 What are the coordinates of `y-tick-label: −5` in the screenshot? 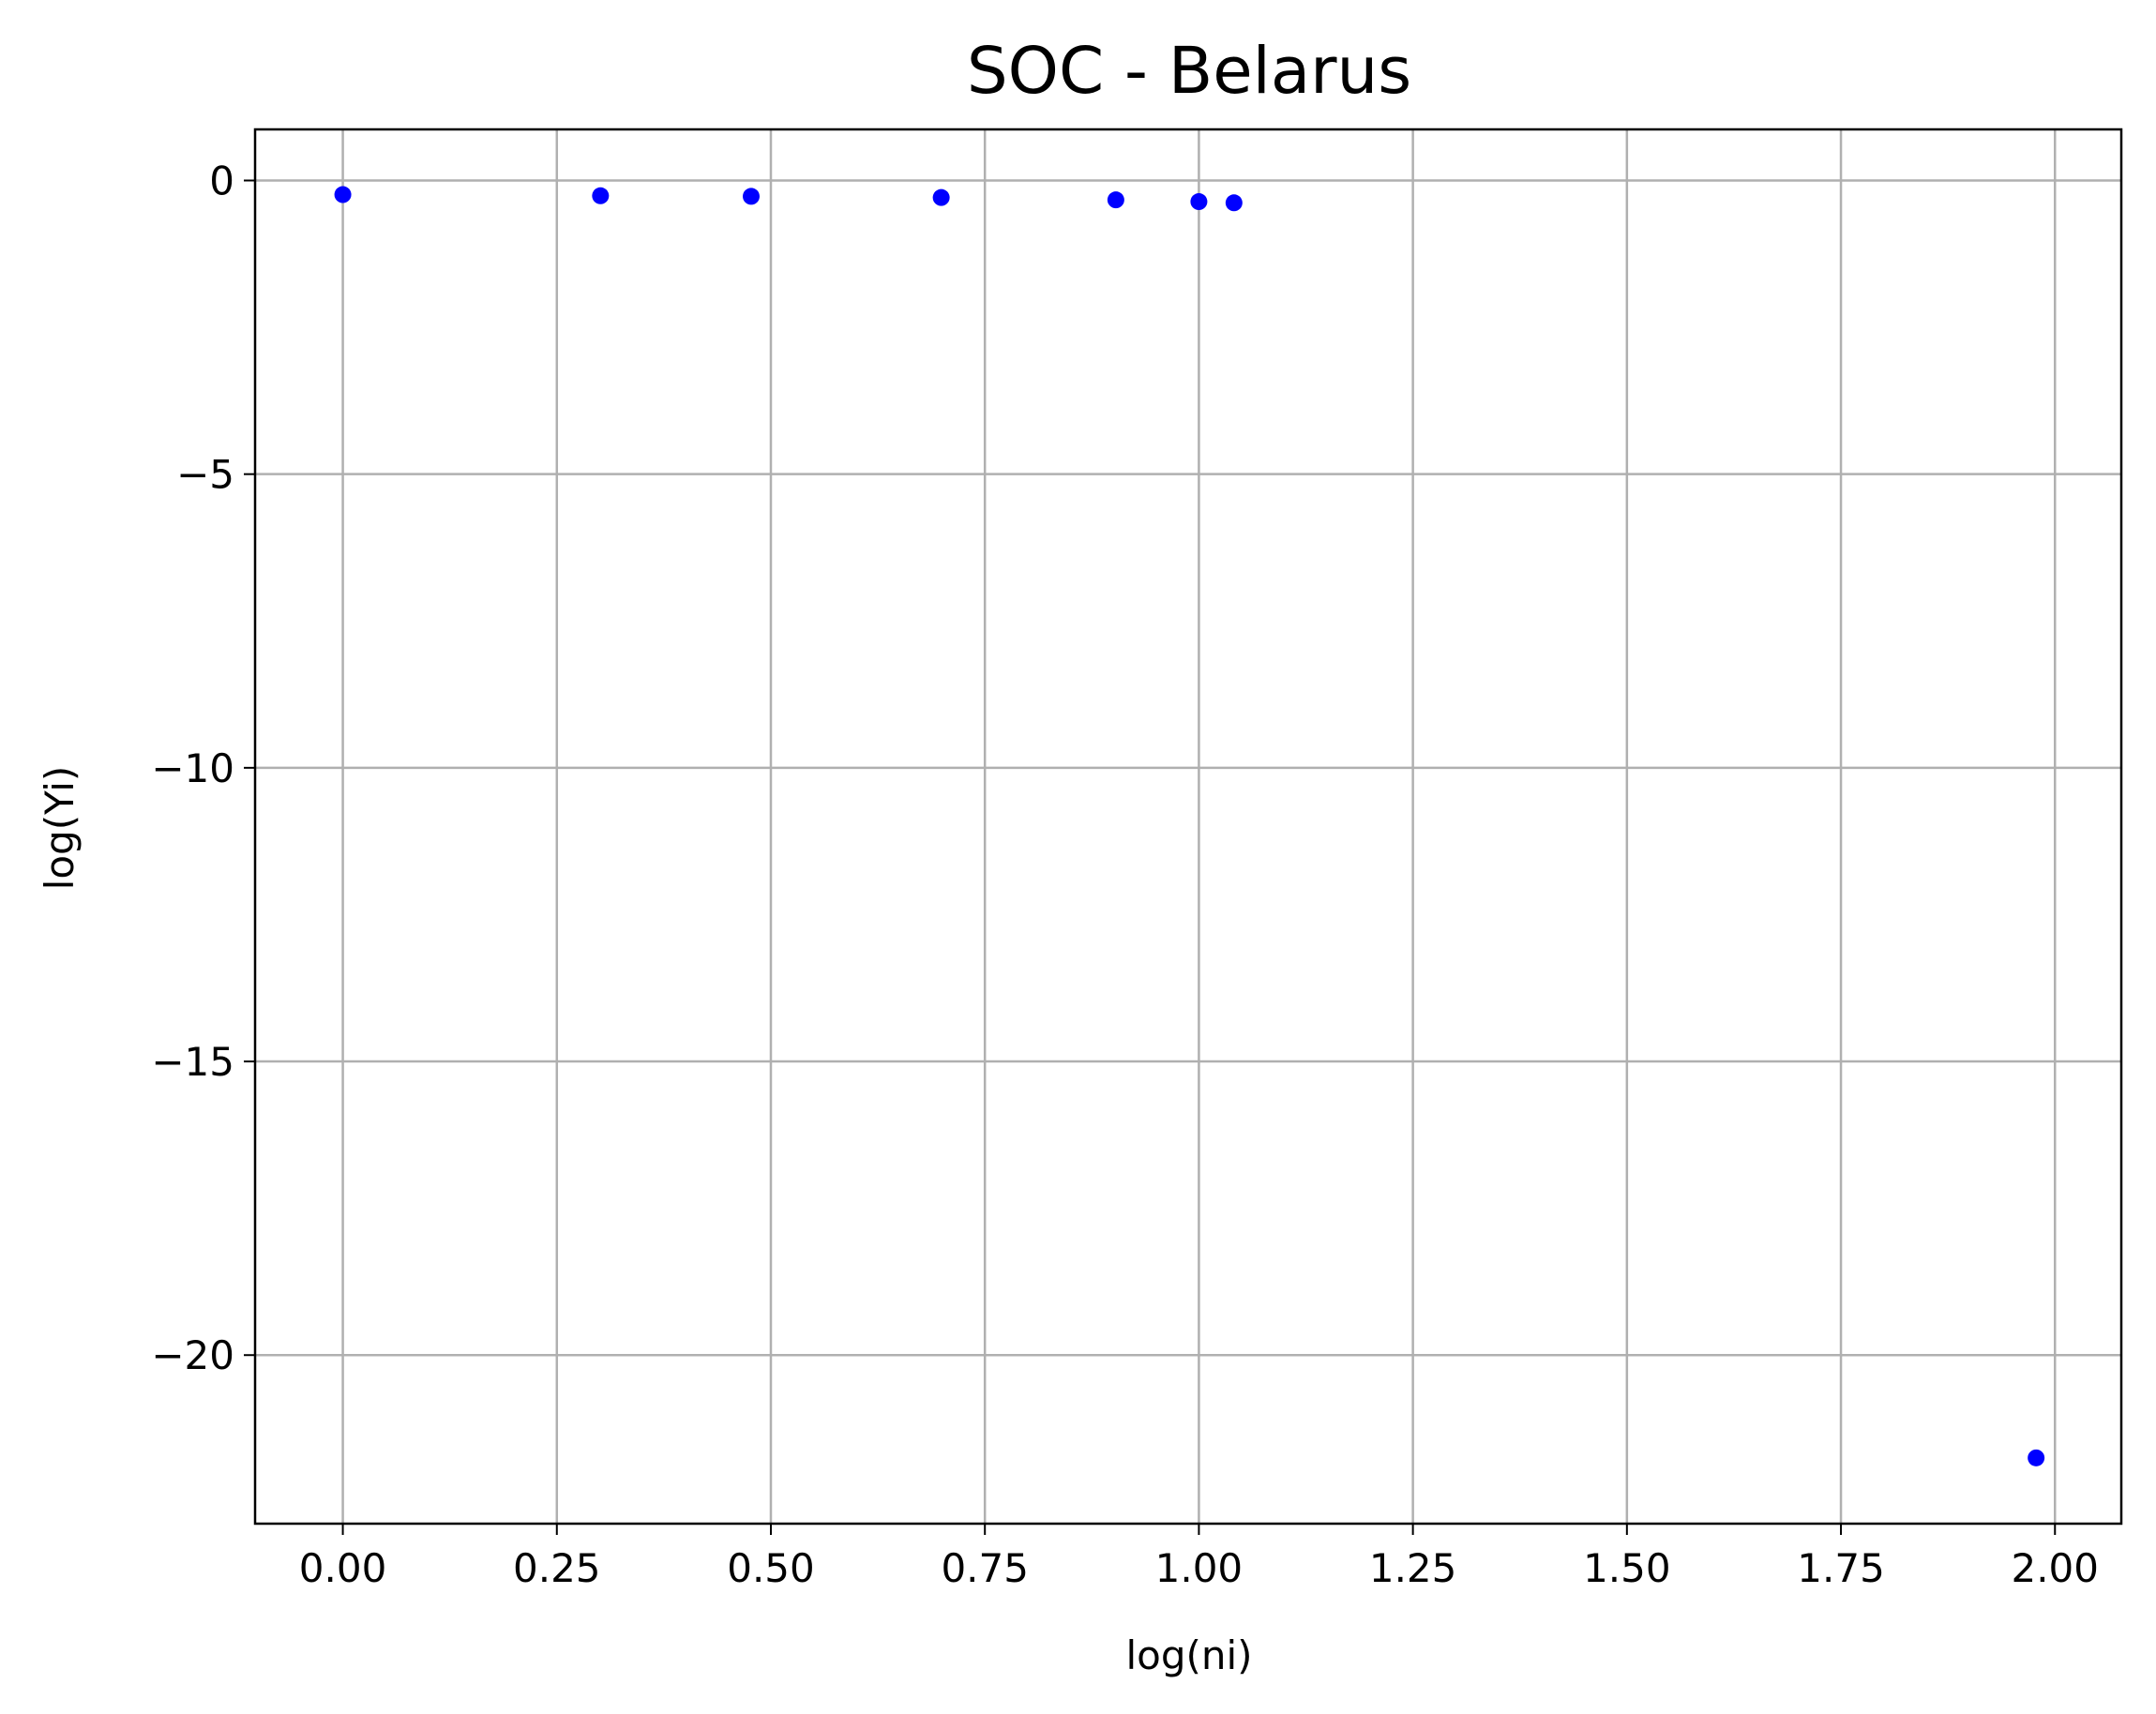 It's located at (205, 475).